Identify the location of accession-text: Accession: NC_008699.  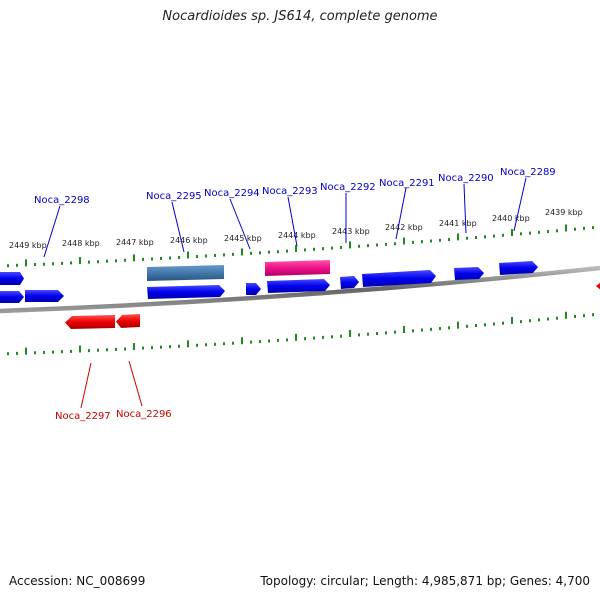
(77, 581).